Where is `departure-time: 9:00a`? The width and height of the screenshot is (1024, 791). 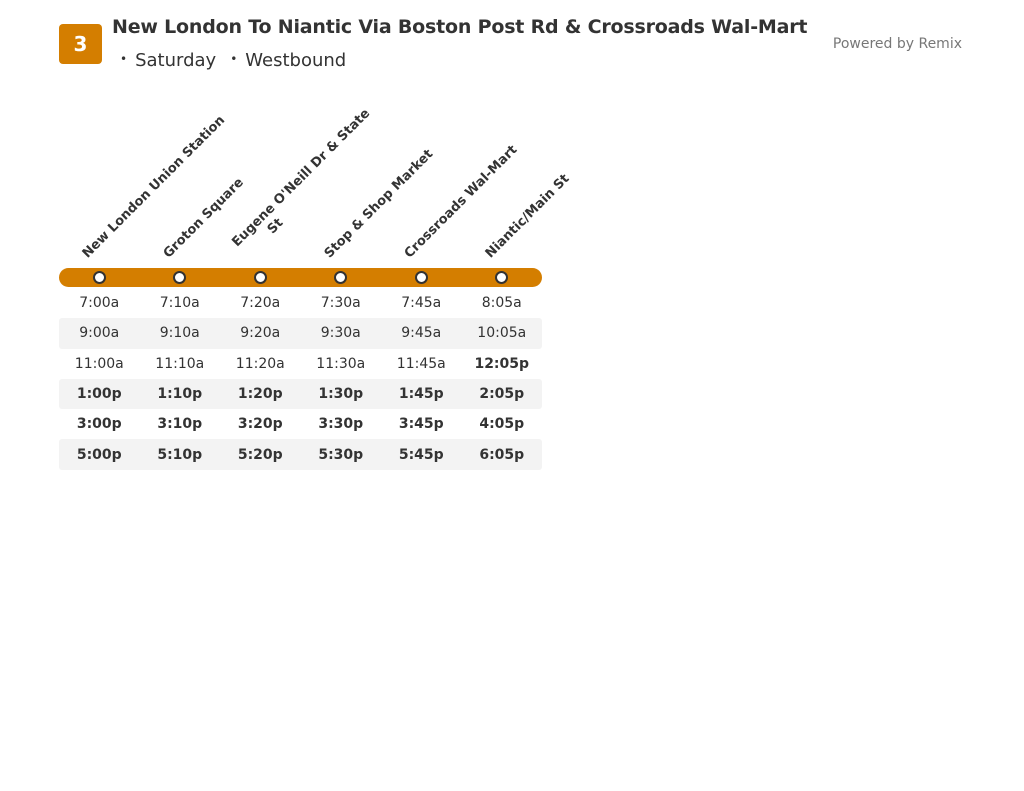 departure-time: 9:00a is located at coordinates (99, 333).